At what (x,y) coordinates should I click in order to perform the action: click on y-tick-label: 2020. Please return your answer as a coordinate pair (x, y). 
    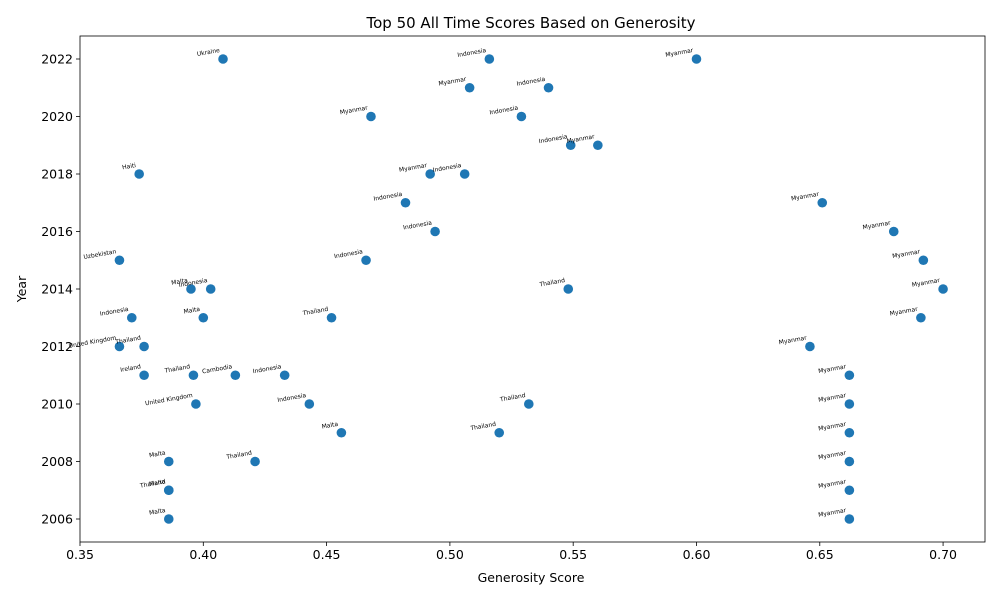
    Looking at the image, I should click on (57, 116).